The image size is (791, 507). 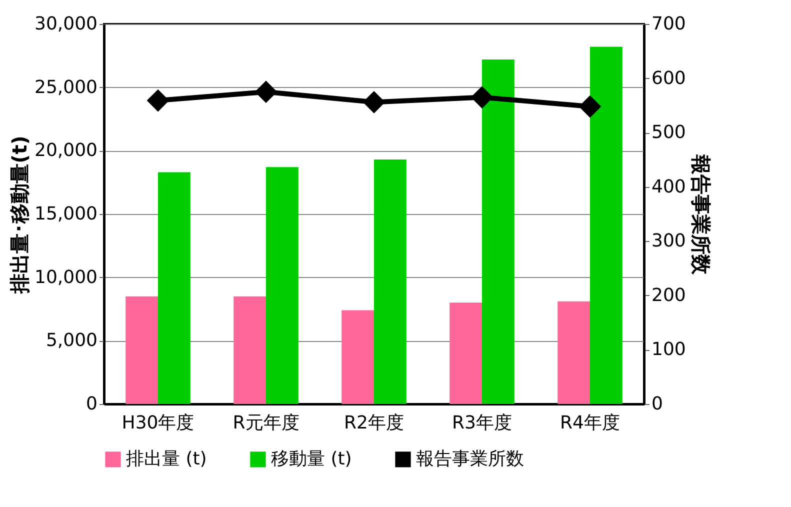 I want to click on y2-tick-label: 400, so click(x=669, y=187).